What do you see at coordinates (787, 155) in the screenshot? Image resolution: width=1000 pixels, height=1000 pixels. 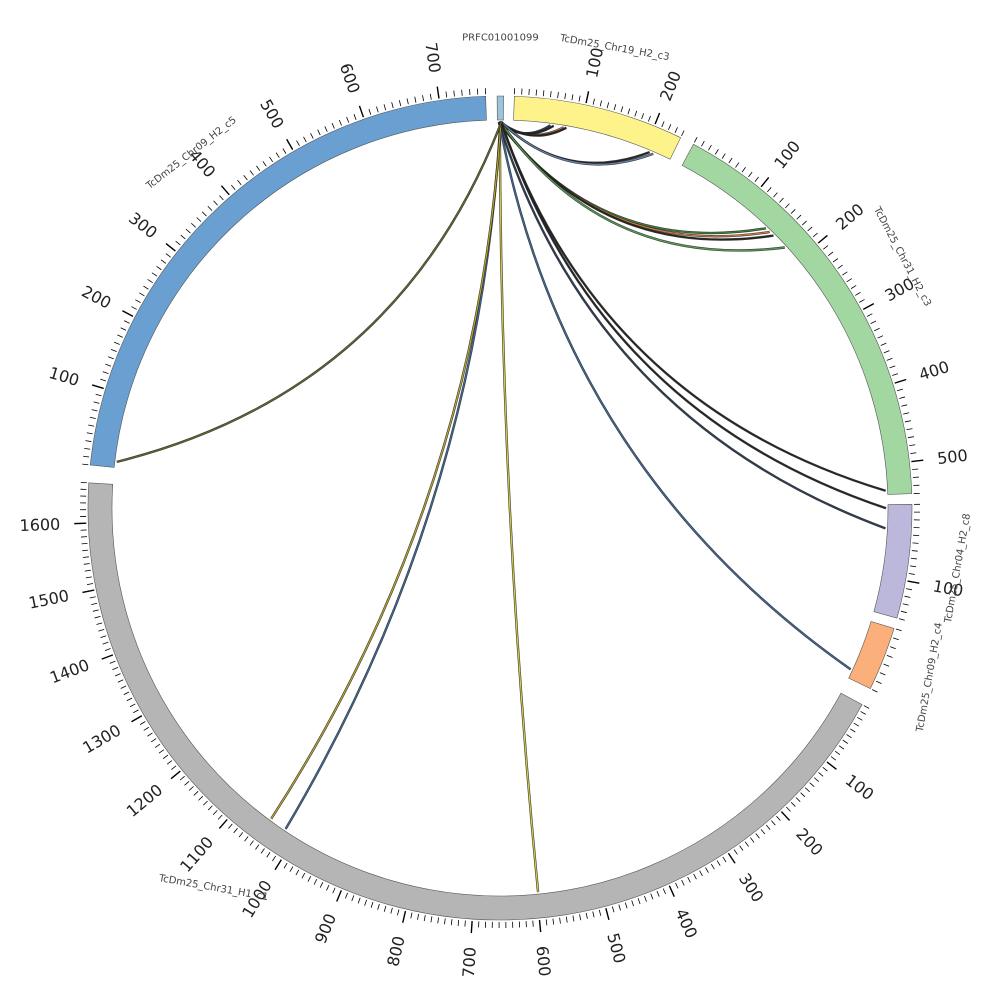 I see `tick-label: 100` at bounding box center [787, 155].